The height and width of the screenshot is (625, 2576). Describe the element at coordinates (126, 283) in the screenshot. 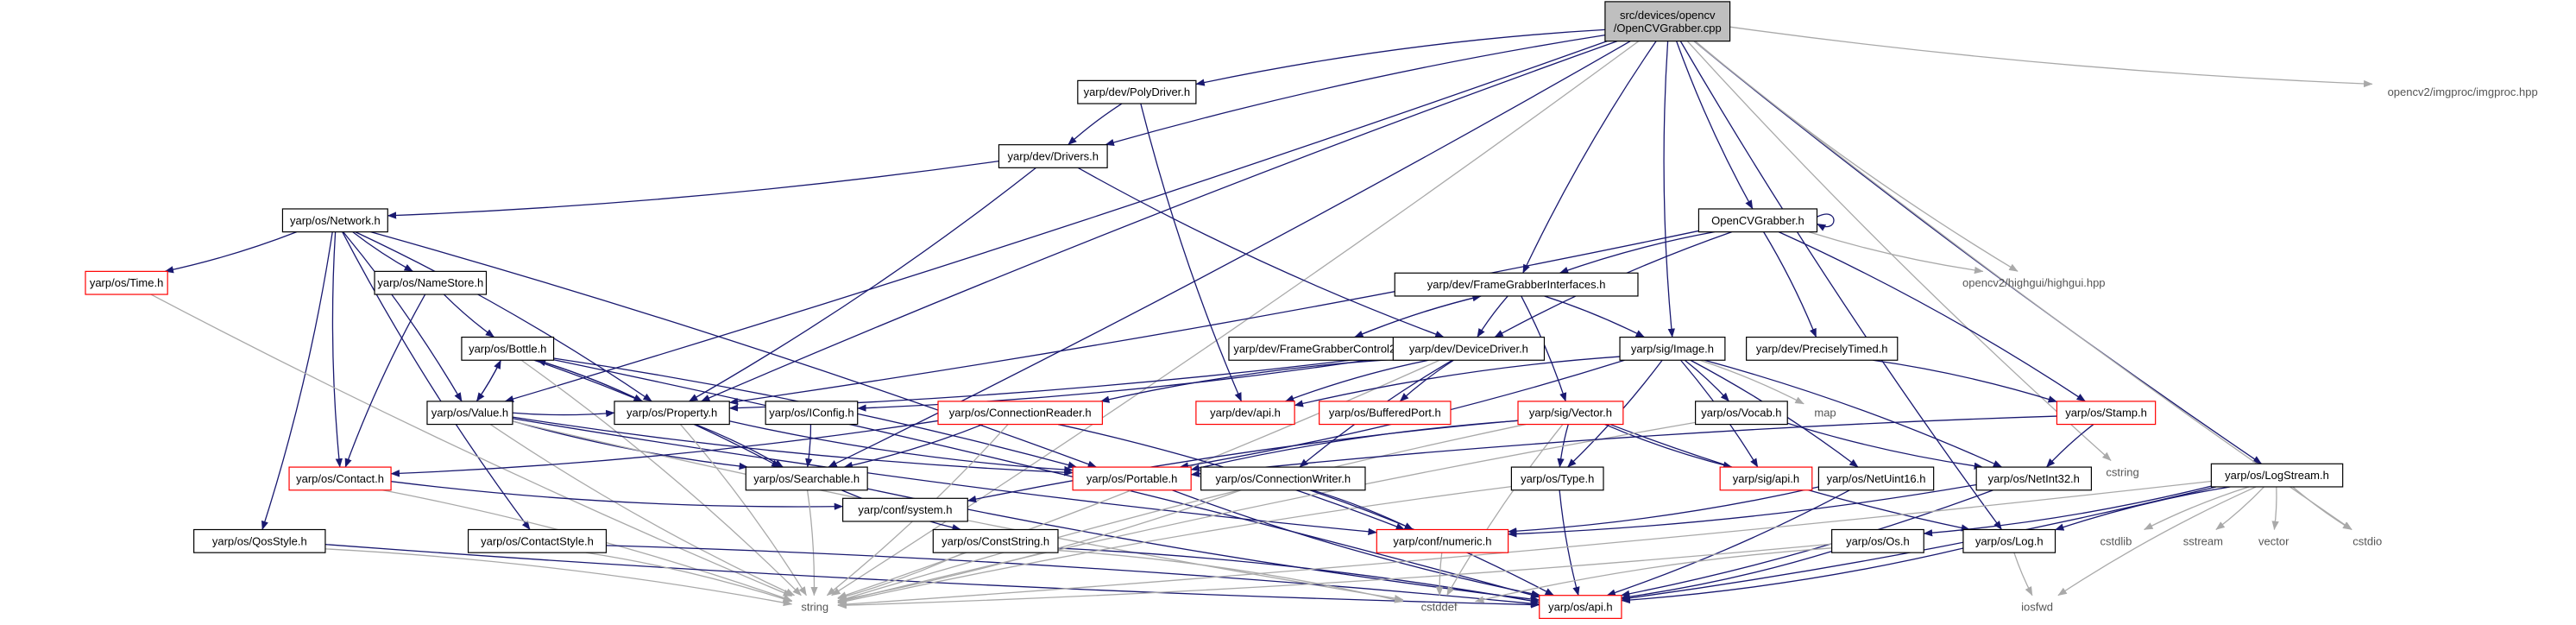

I see `node-time: yarp/os/Time.h` at that location.